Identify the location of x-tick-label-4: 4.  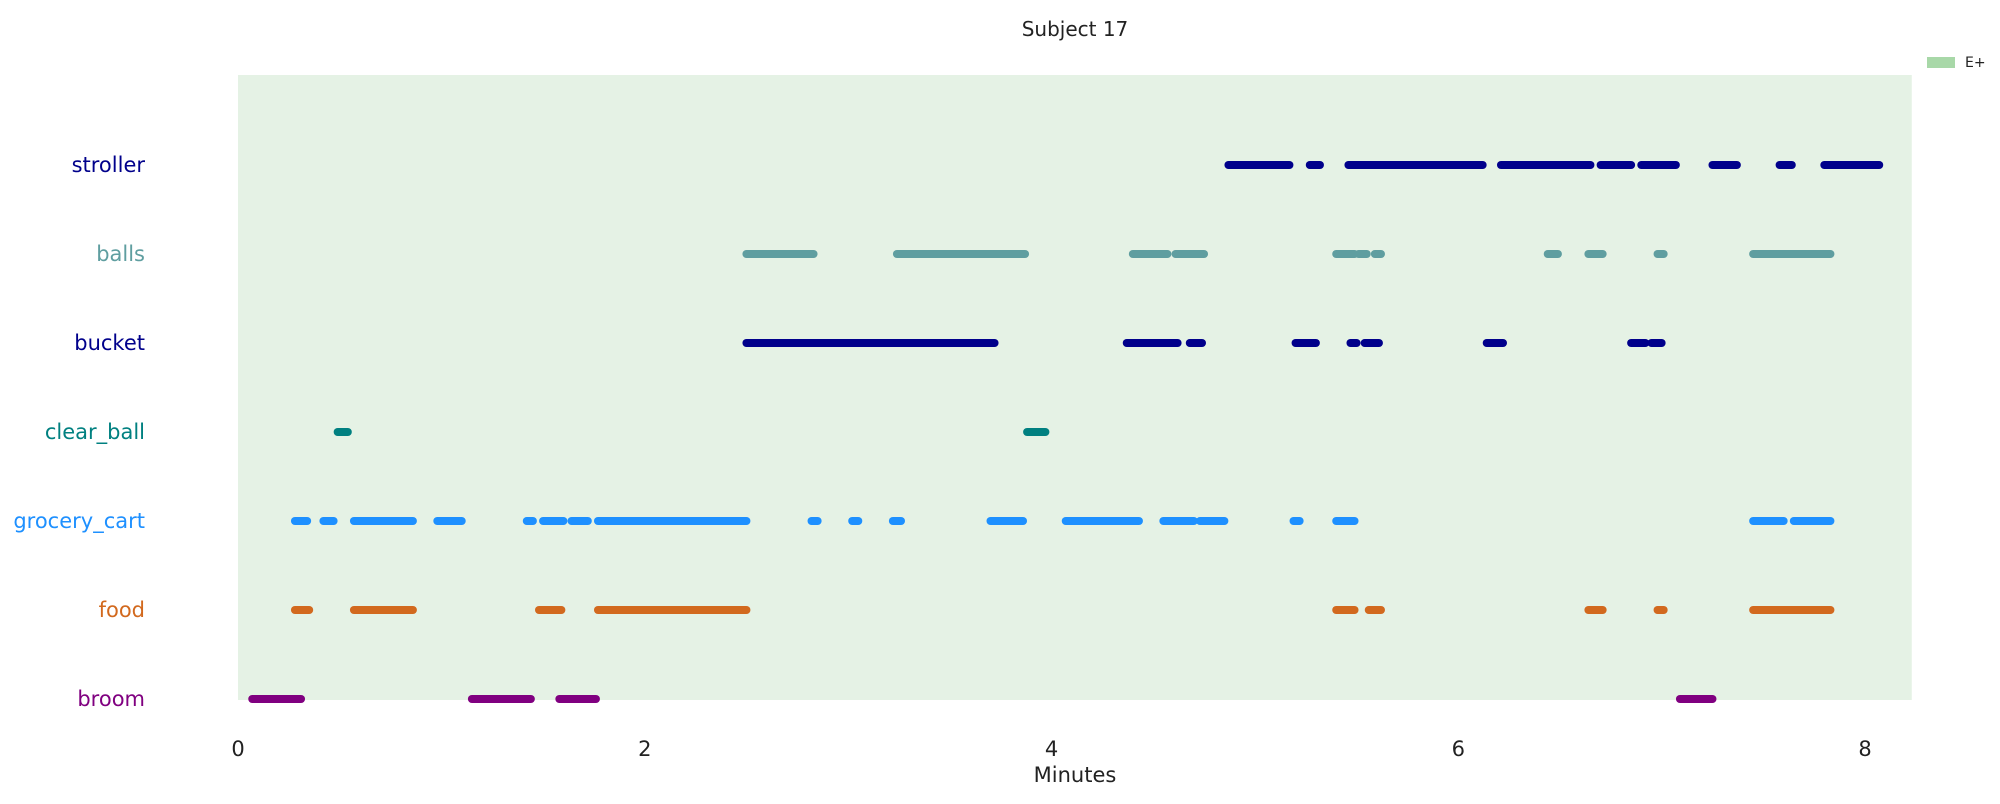
(1051, 749).